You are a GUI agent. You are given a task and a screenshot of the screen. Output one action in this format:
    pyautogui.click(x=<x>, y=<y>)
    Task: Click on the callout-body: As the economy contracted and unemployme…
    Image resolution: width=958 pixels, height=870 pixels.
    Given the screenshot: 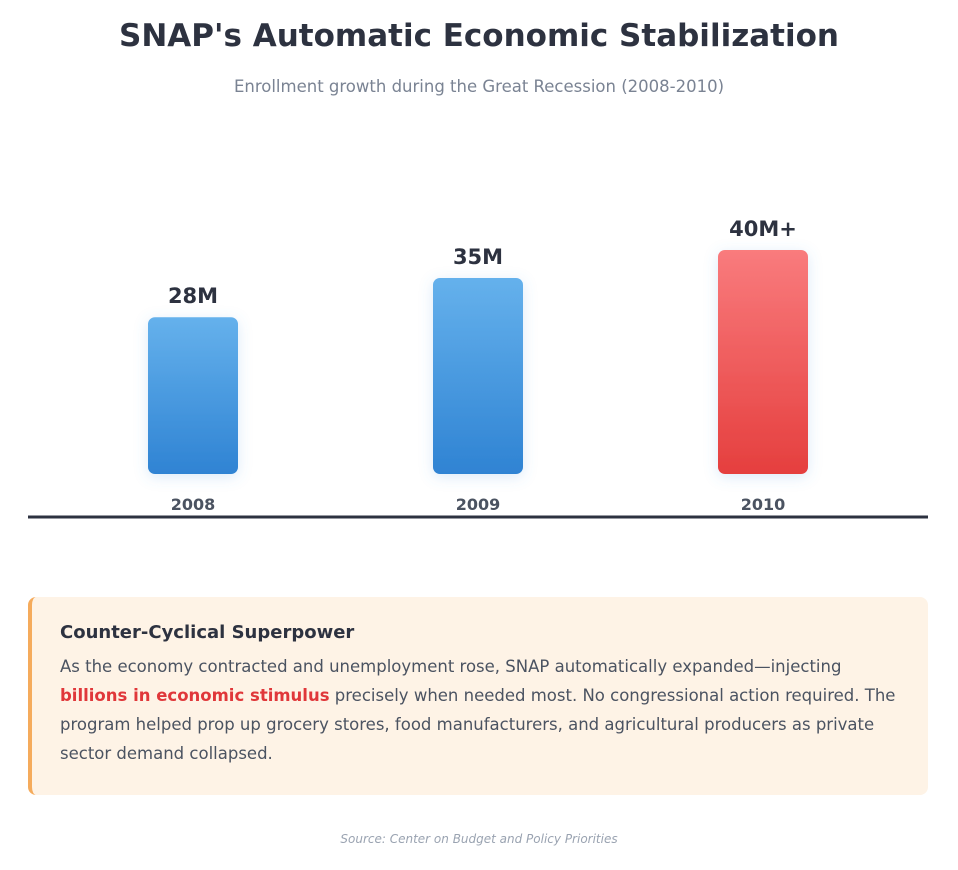 What is the action you would take?
    pyautogui.click(x=480, y=710)
    